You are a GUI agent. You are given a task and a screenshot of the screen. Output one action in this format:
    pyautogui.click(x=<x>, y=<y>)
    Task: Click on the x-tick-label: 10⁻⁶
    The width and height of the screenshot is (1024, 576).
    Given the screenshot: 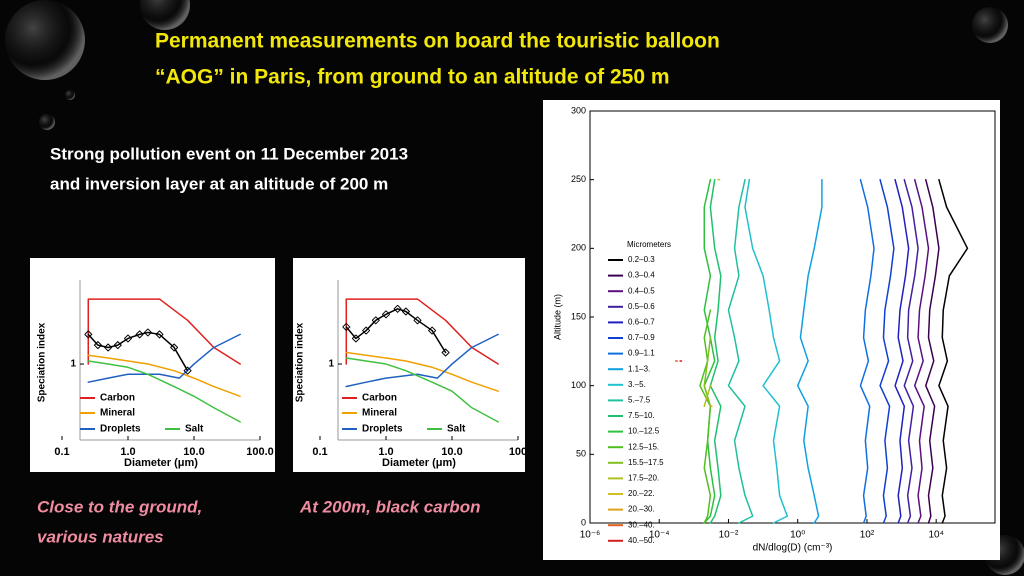 What is the action you would take?
    pyautogui.click(x=590, y=535)
    